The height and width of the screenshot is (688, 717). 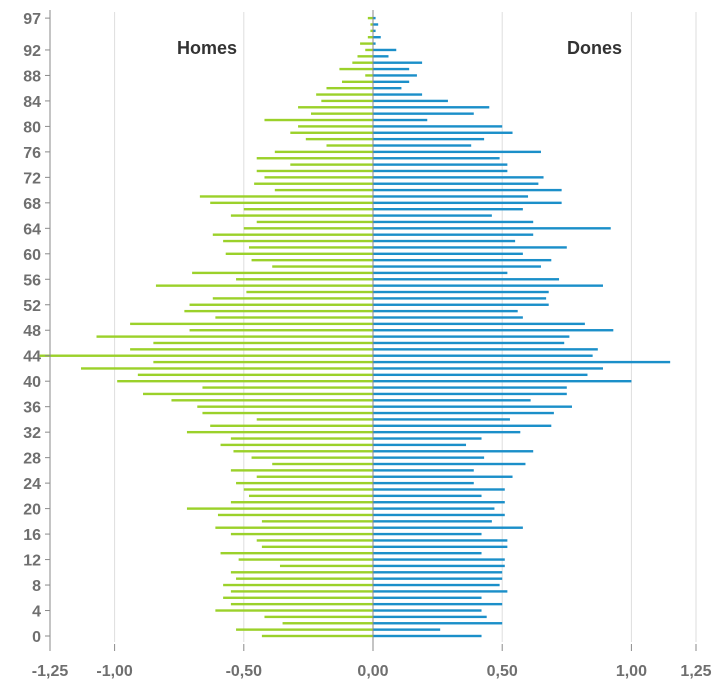 I want to click on x-tick-label-4: 0,50, so click(x=502, y=671).